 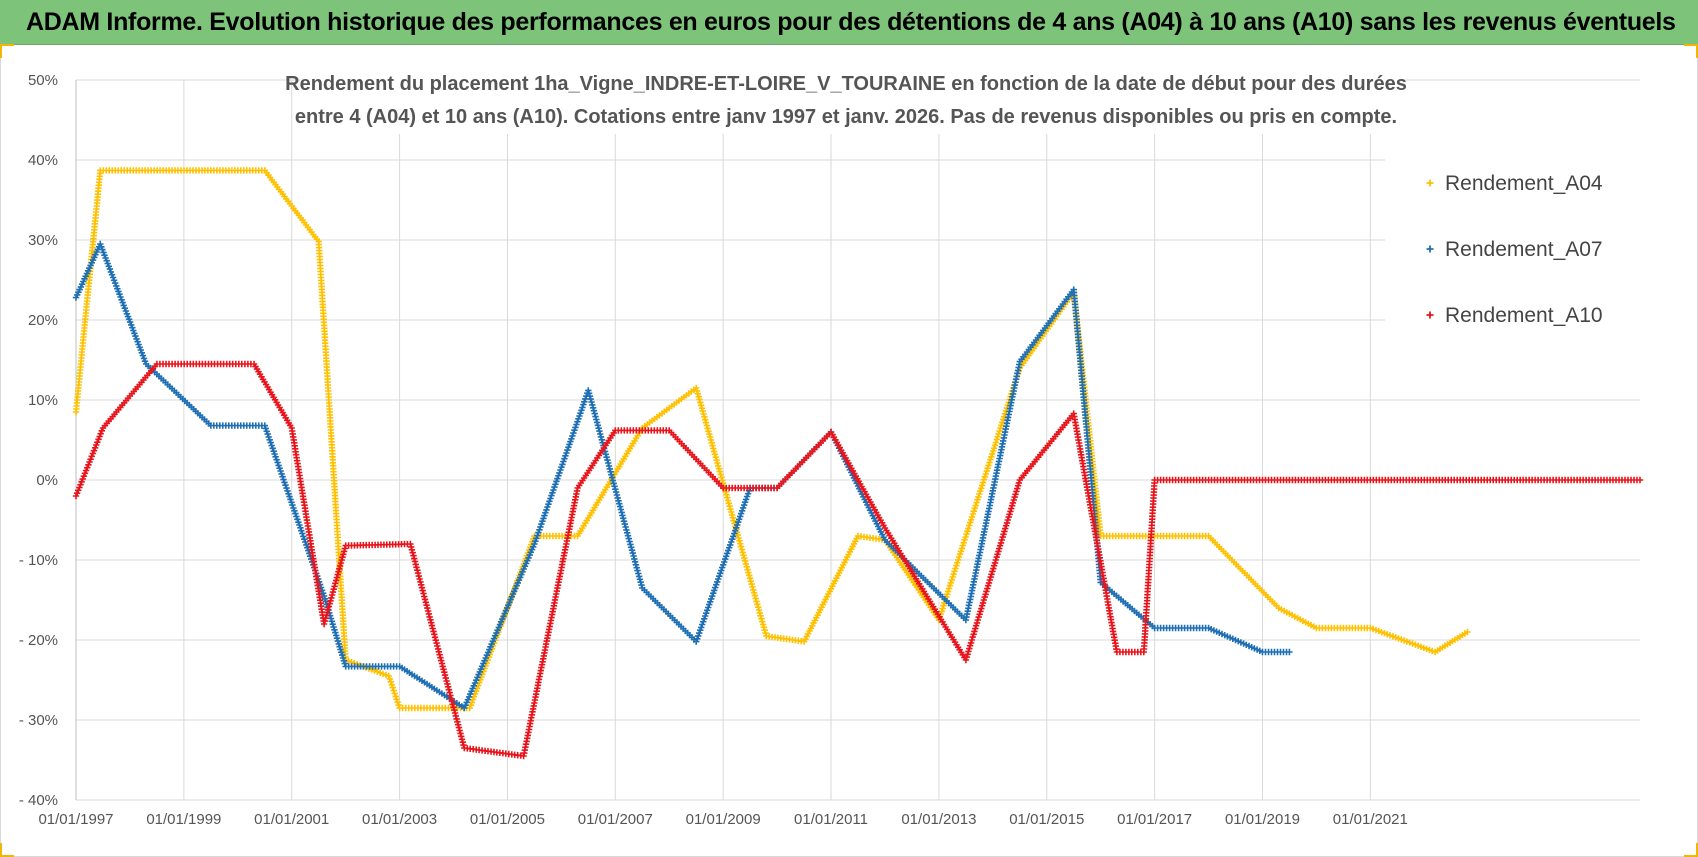 I want to click on legend-item: Rendement_A07, so click(x=1514, y=249).